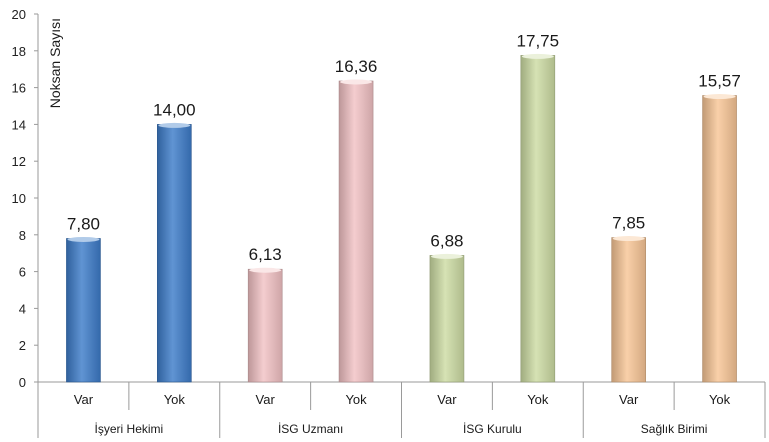  Describe the element at coordinates (356, 231) in the screenshot. I see `bar-i̇sg-uzmanı-yok` at that location.